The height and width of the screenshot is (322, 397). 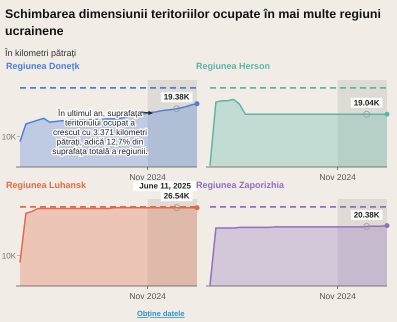 I want to click on chart-title: Regiunea Herson, so click(x=233, y=66).